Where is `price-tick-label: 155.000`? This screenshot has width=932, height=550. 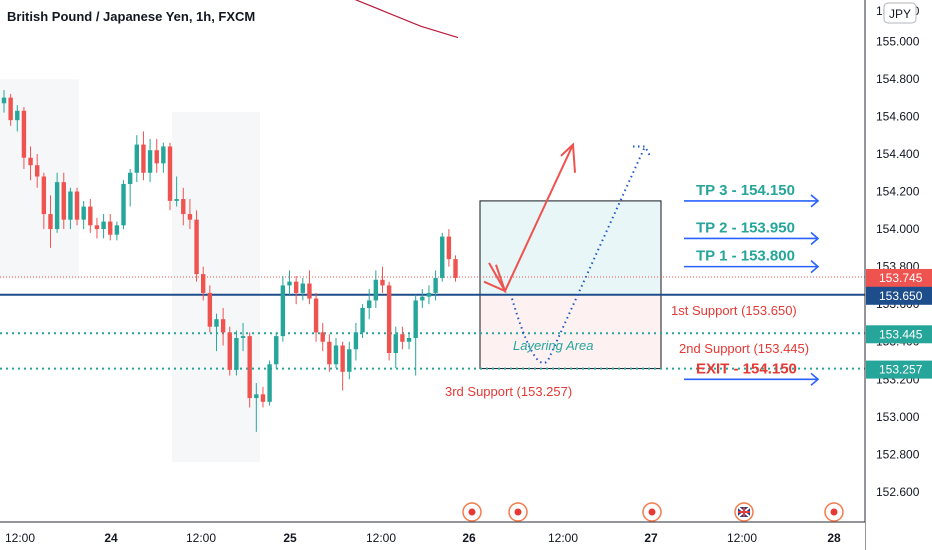 price-tick-label: 155.000 is located at coordinates (898, 41).